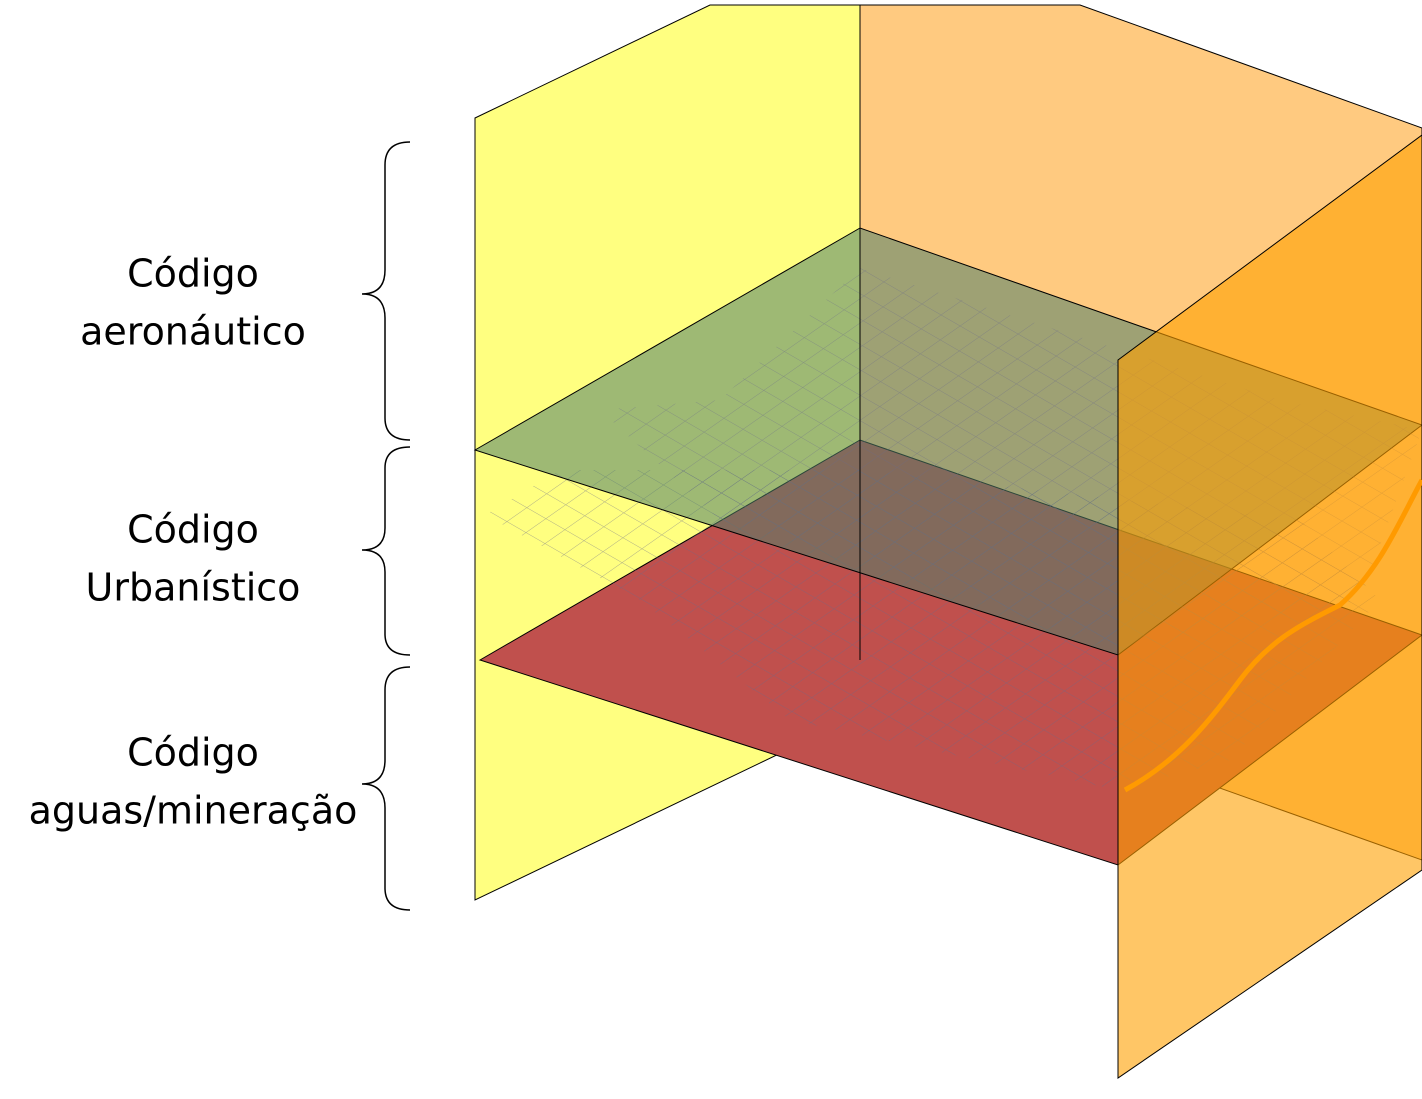 The width and height of the screenshot is (1422, 1099). I want to click on terrain-ridge, so click(1272, 635).